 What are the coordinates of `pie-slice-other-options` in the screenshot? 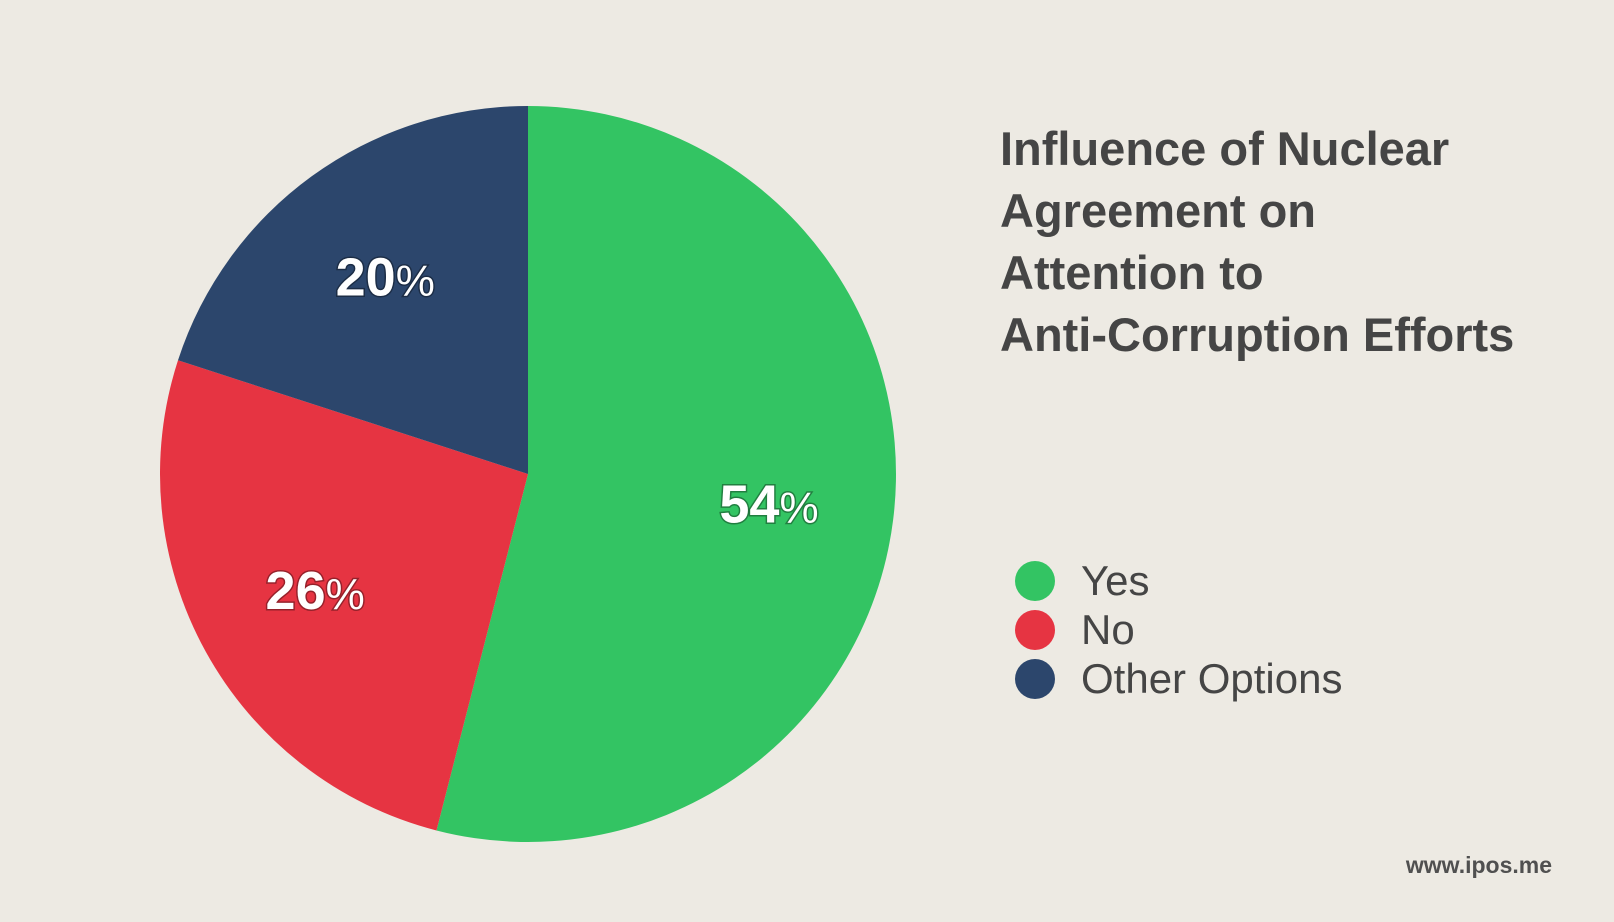 It's located at (353, 290).